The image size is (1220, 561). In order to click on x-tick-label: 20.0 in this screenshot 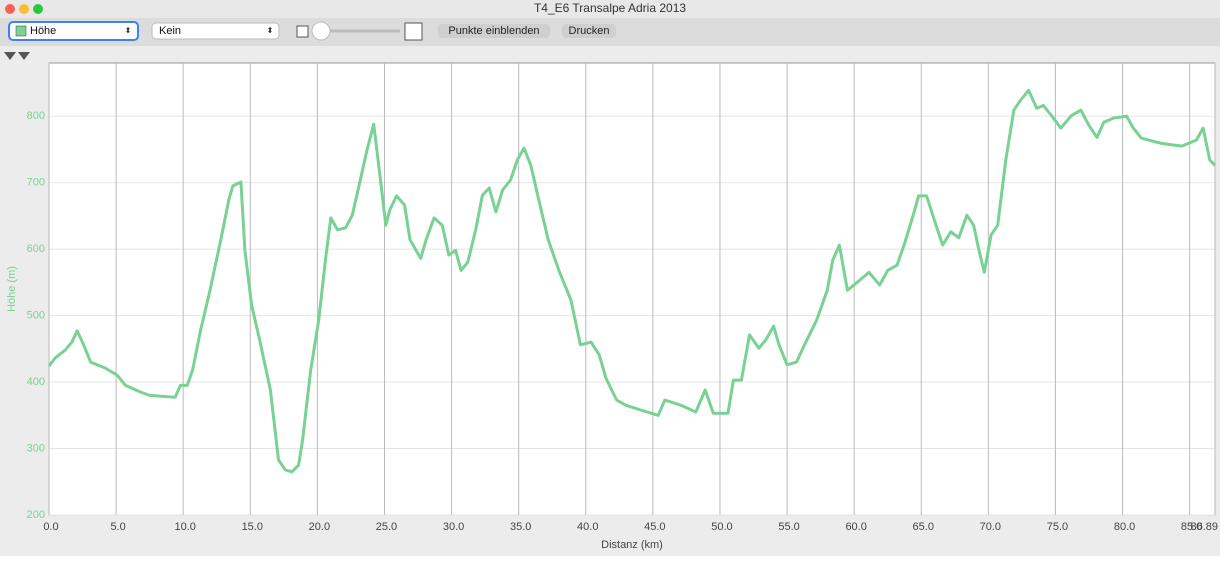, I will do `click(319, 527)`.